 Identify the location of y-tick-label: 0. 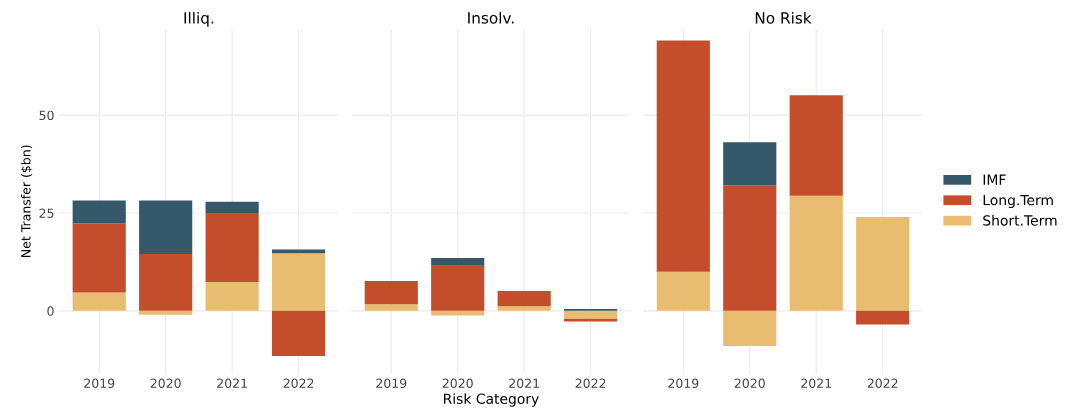
(50, 311).